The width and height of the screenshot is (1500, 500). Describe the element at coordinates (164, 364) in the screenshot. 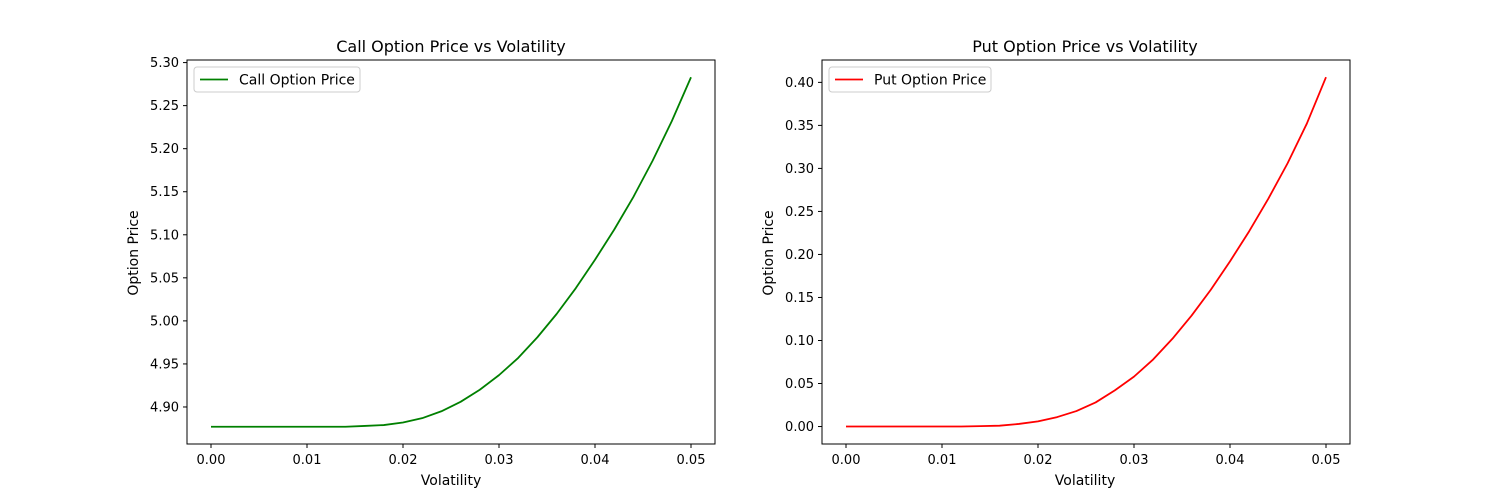

I see `y-tick-label: 4.95` at that location.